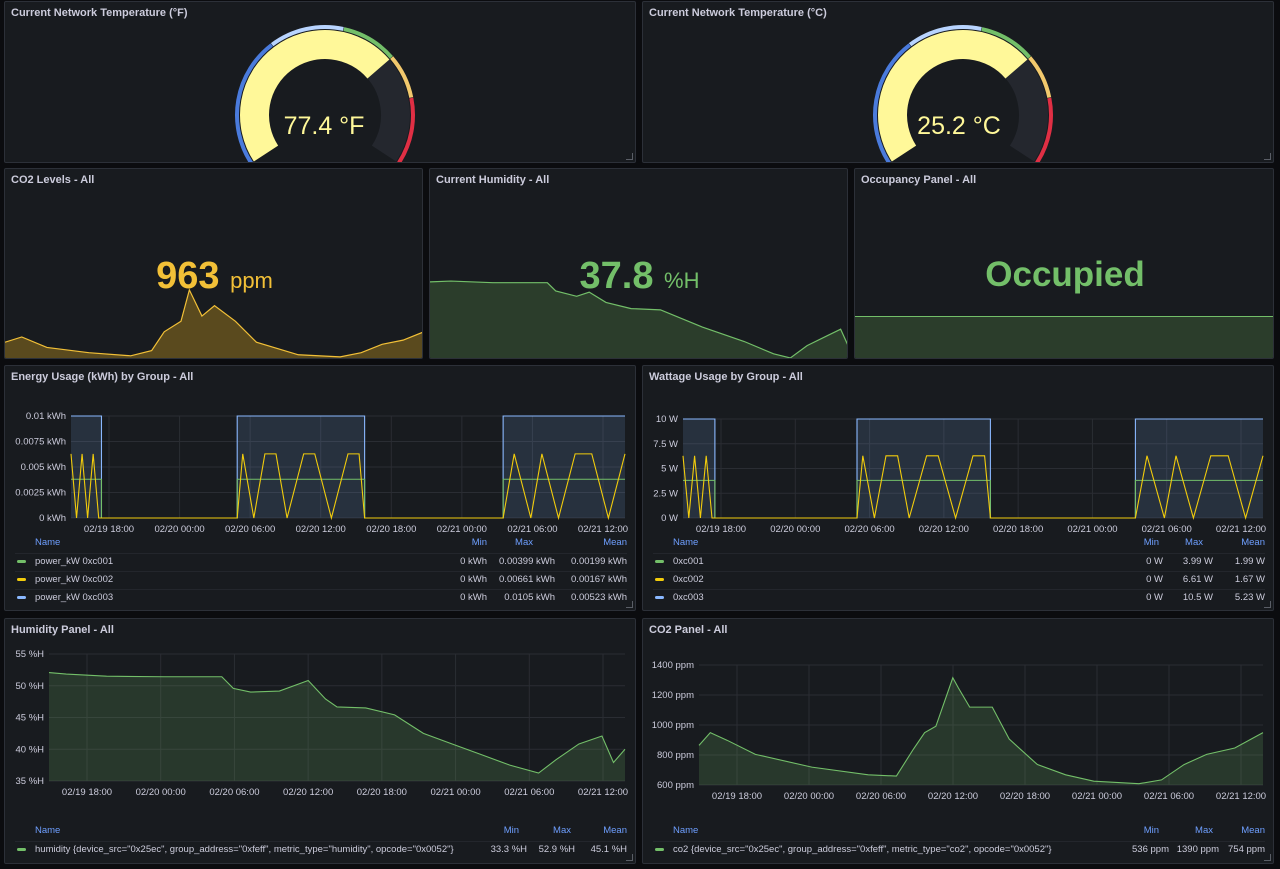 Image resolution: width=1280 pixels, height=869 pixels. Describe the element at coordinates (959, 126) in the screenshot. I see `gauge-value: 25.2 °C` at that location.